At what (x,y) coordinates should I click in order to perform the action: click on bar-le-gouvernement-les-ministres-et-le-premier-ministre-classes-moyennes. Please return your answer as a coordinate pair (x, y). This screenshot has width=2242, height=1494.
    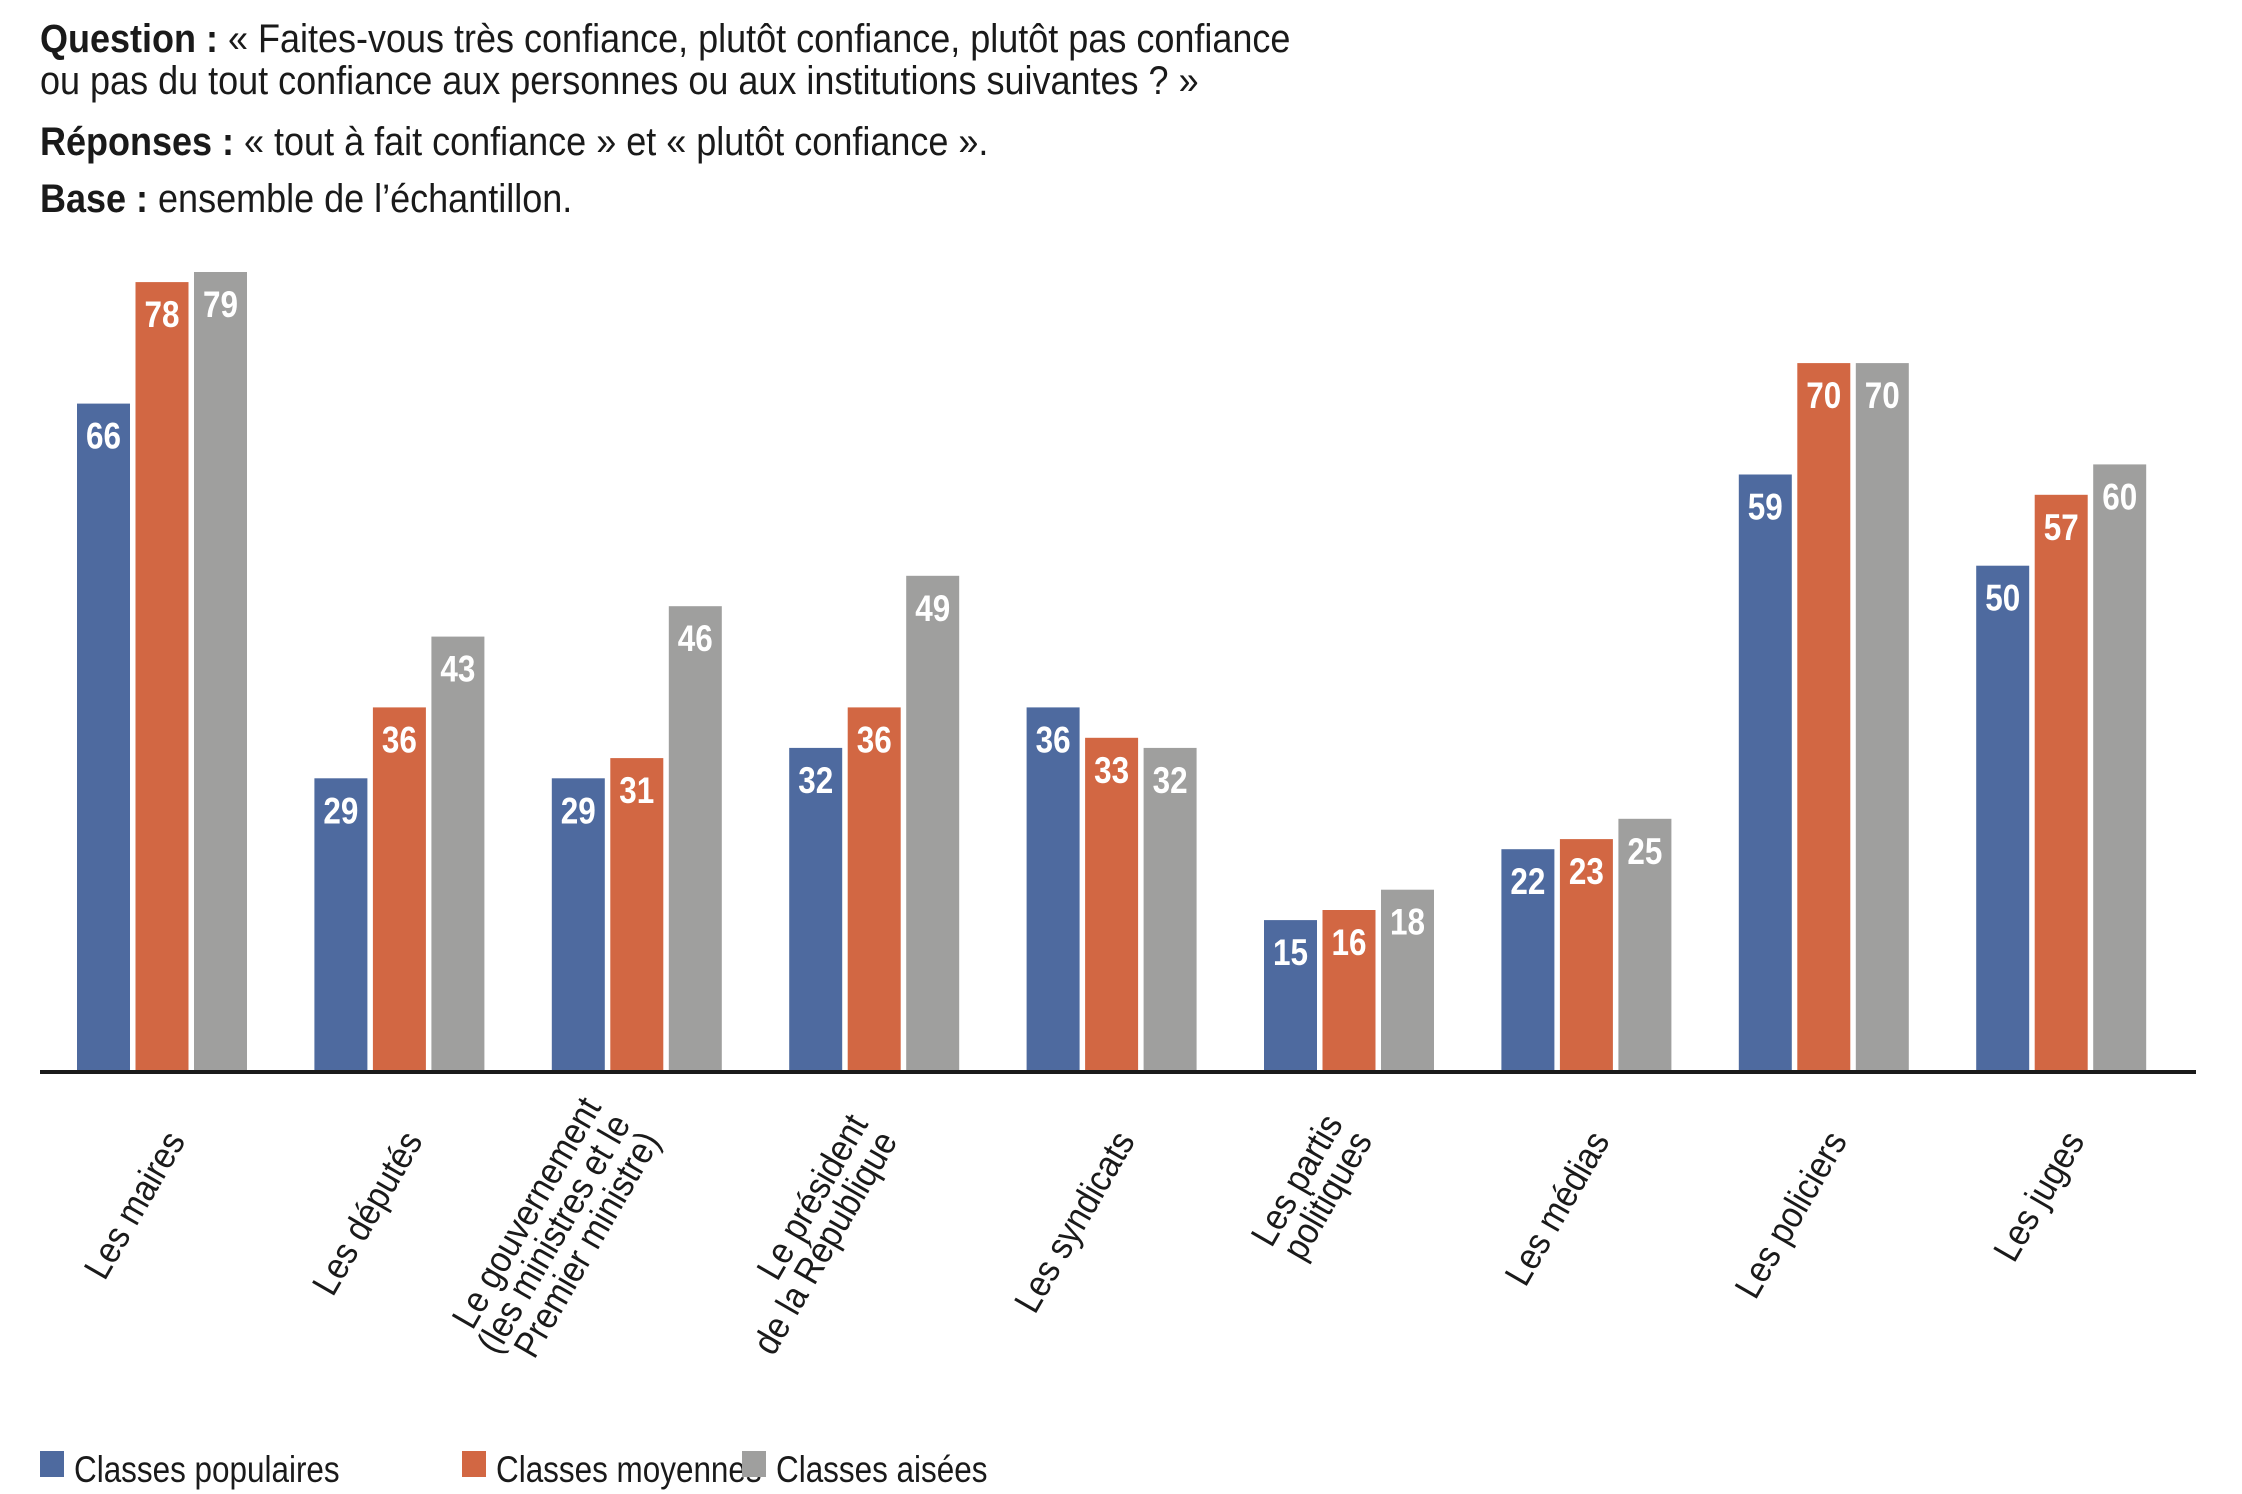
    Looking at the image, I should click on (637, 915).